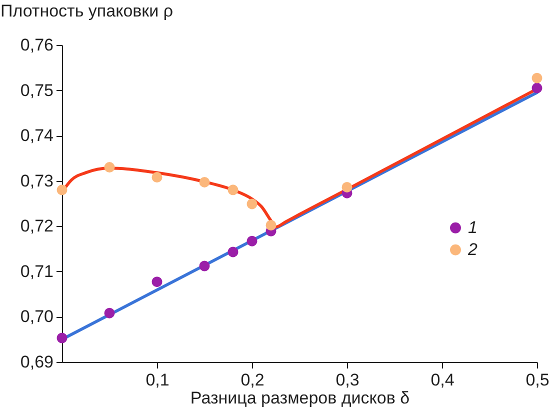 The image size is (554, 412). I want to click on y-tick-label: 0,76, so click(37, 45).